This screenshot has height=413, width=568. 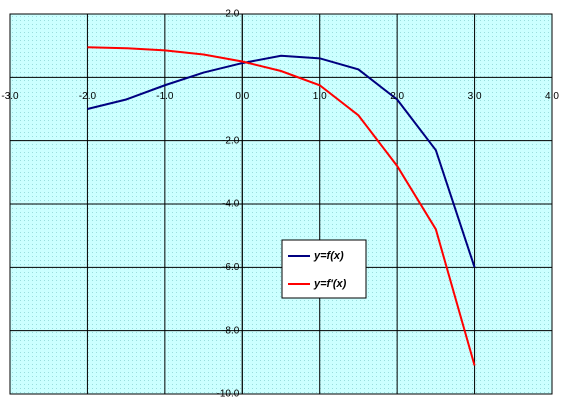 What do you see at coordinates (231, 140) in the screenshot?
I see `y-tick-label: -2.0` at bounding box center [231, 140].